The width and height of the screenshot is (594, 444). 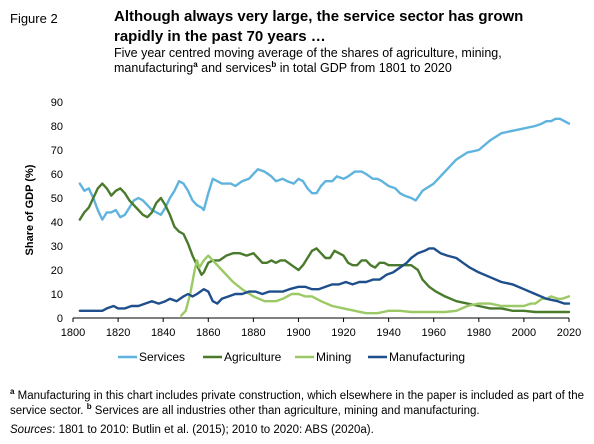 I want to click on y-tick-label: 40, so click(x=57, y=223).